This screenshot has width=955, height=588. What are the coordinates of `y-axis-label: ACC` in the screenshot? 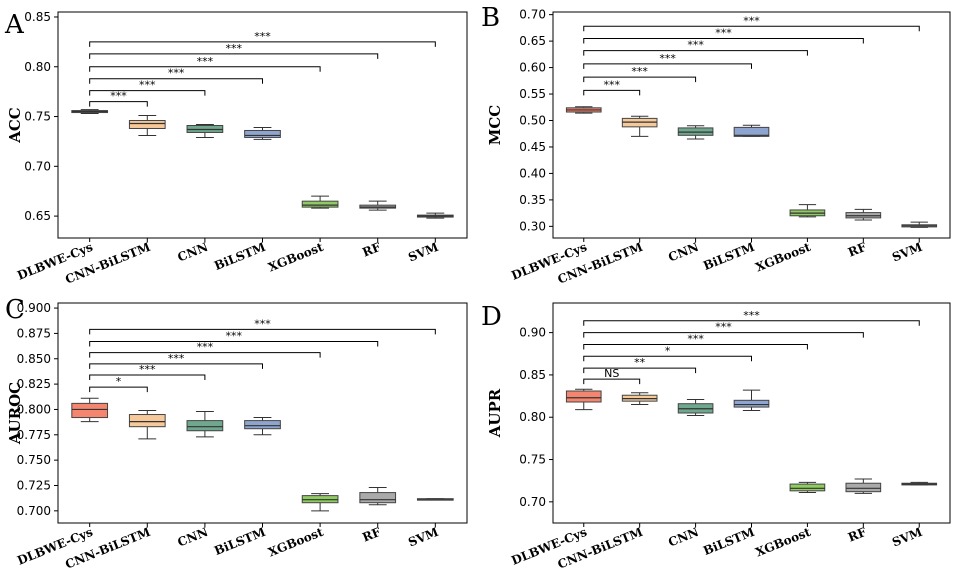 It's located at (15, 125).